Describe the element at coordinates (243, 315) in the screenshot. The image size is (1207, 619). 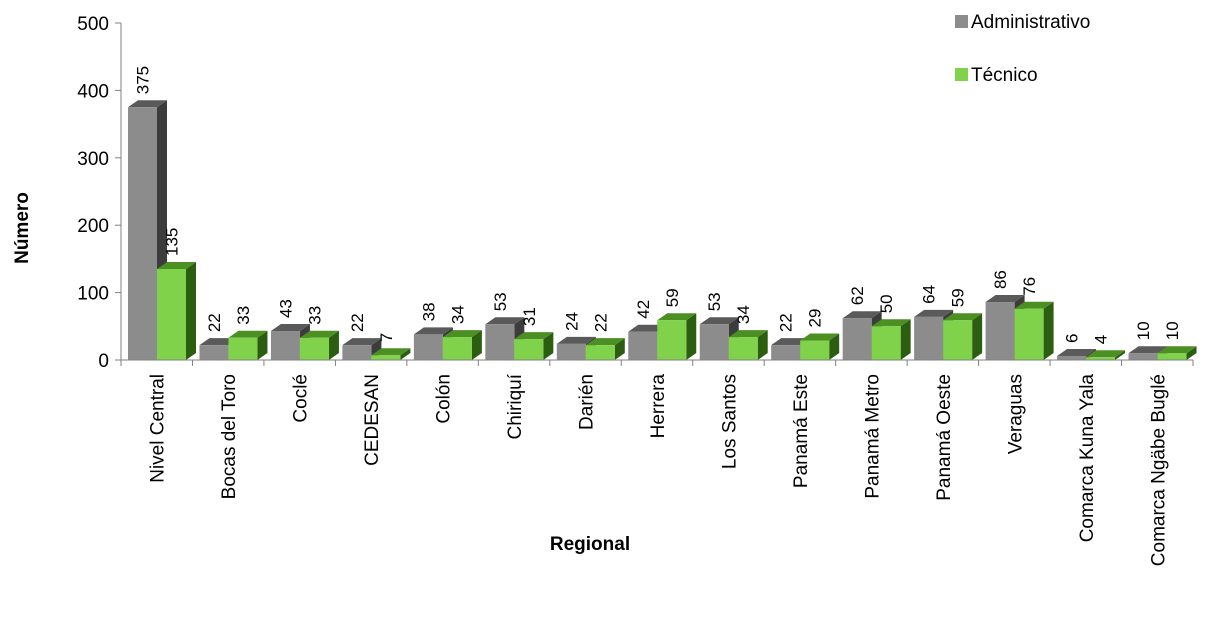
I see `data-label-bocas-del-toro-tecnico: 33` at that location.